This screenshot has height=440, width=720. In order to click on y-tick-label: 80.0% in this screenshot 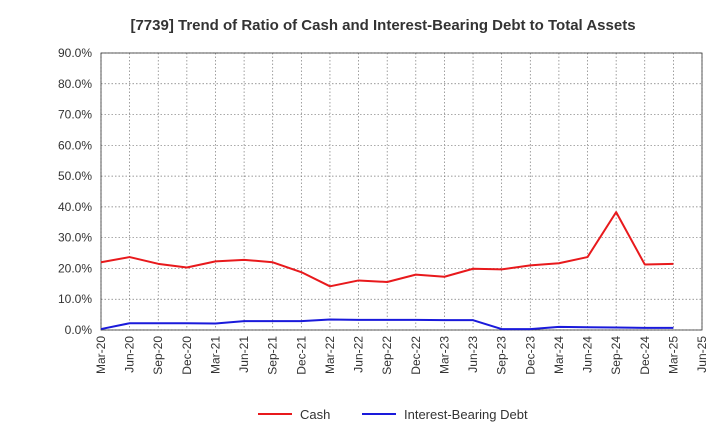, I will do `click(75, 84)`.